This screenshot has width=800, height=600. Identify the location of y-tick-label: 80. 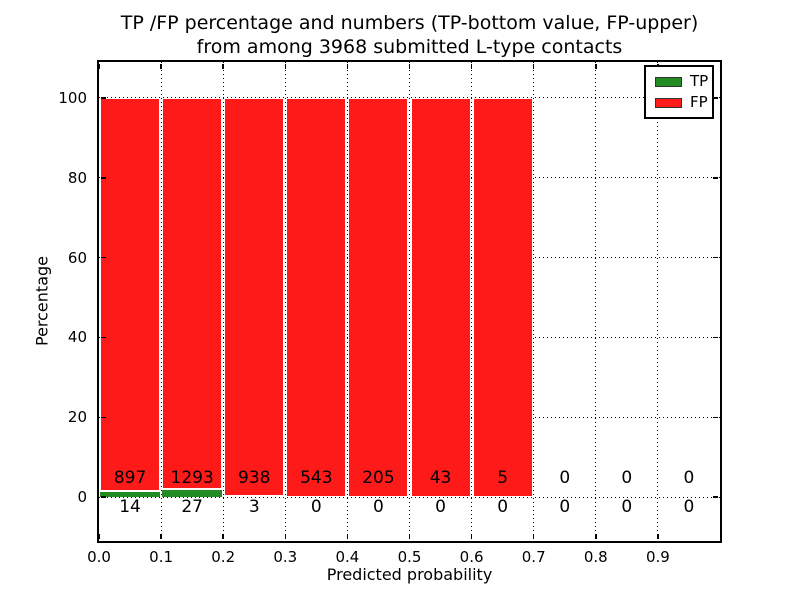
(77, 177).